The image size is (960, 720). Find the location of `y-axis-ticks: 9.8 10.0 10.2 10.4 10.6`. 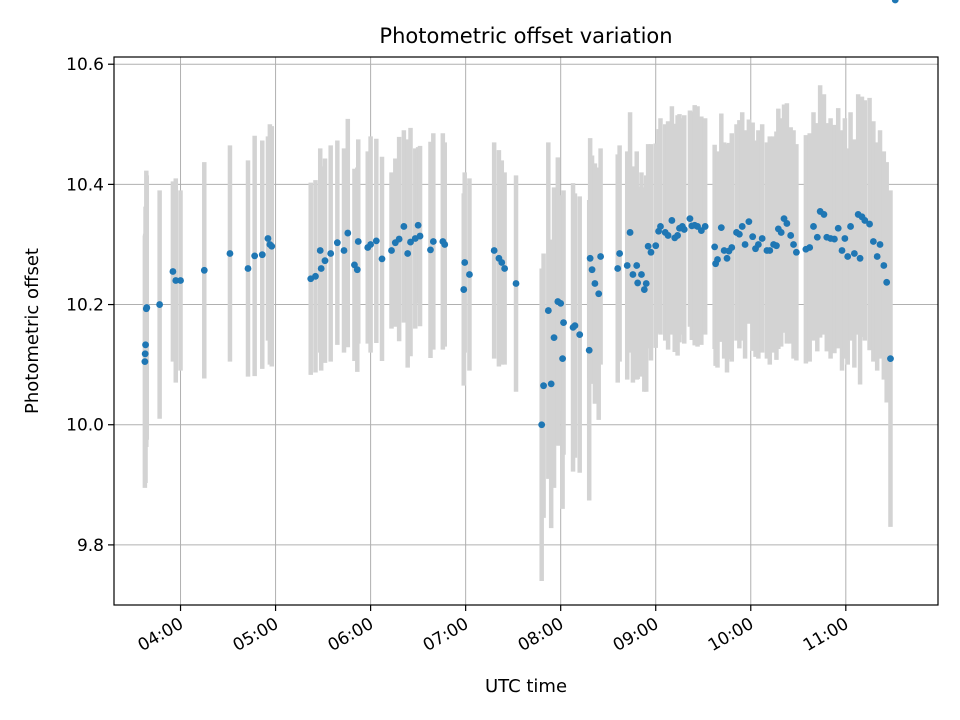

y-axis-ticks: 9.8 10.0 10.2 10.4 10.6 is located at coordinates (90, 305).